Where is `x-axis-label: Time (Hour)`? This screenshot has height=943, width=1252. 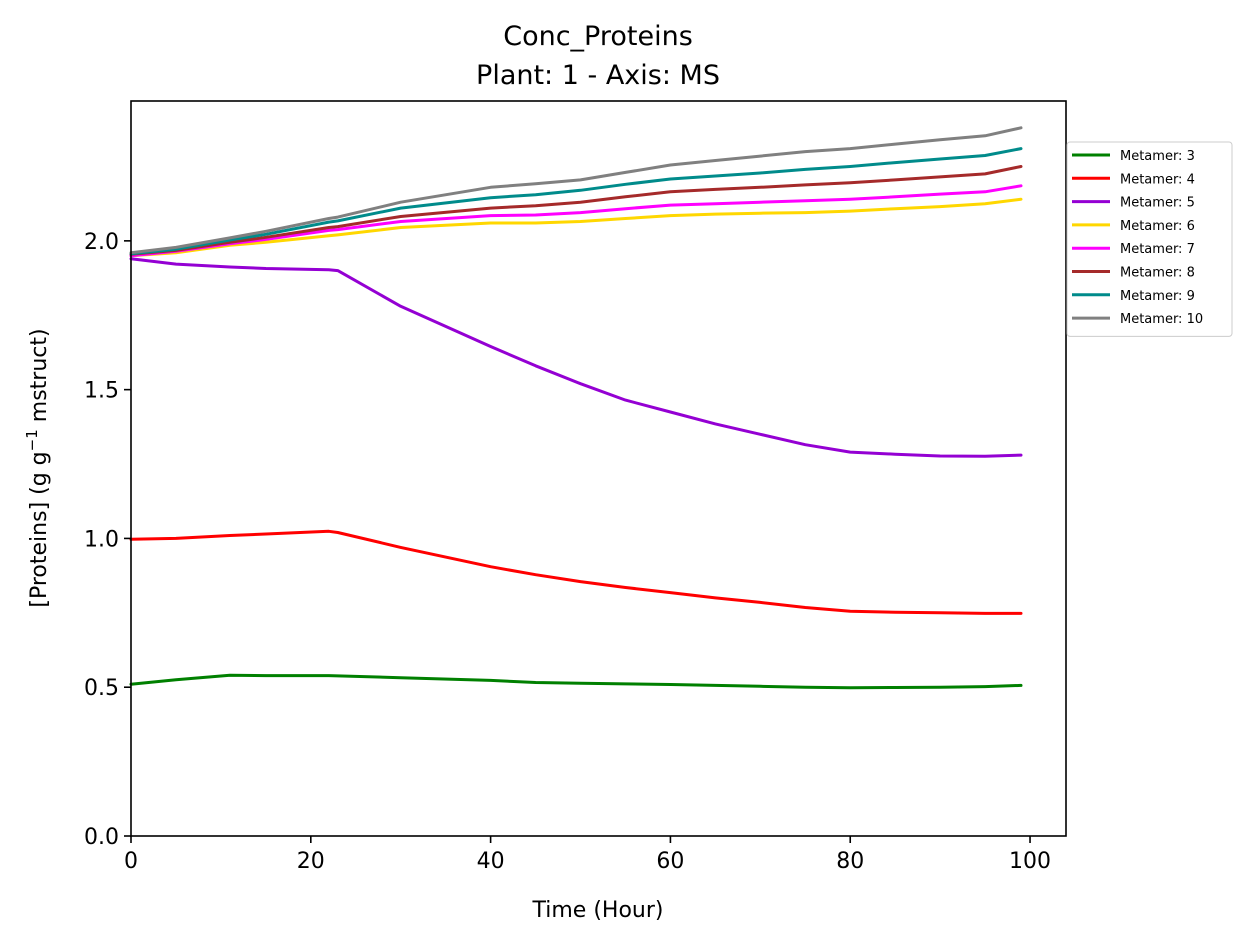 x-axis-label: Time (Hour) is located at coordinates (598, 910).